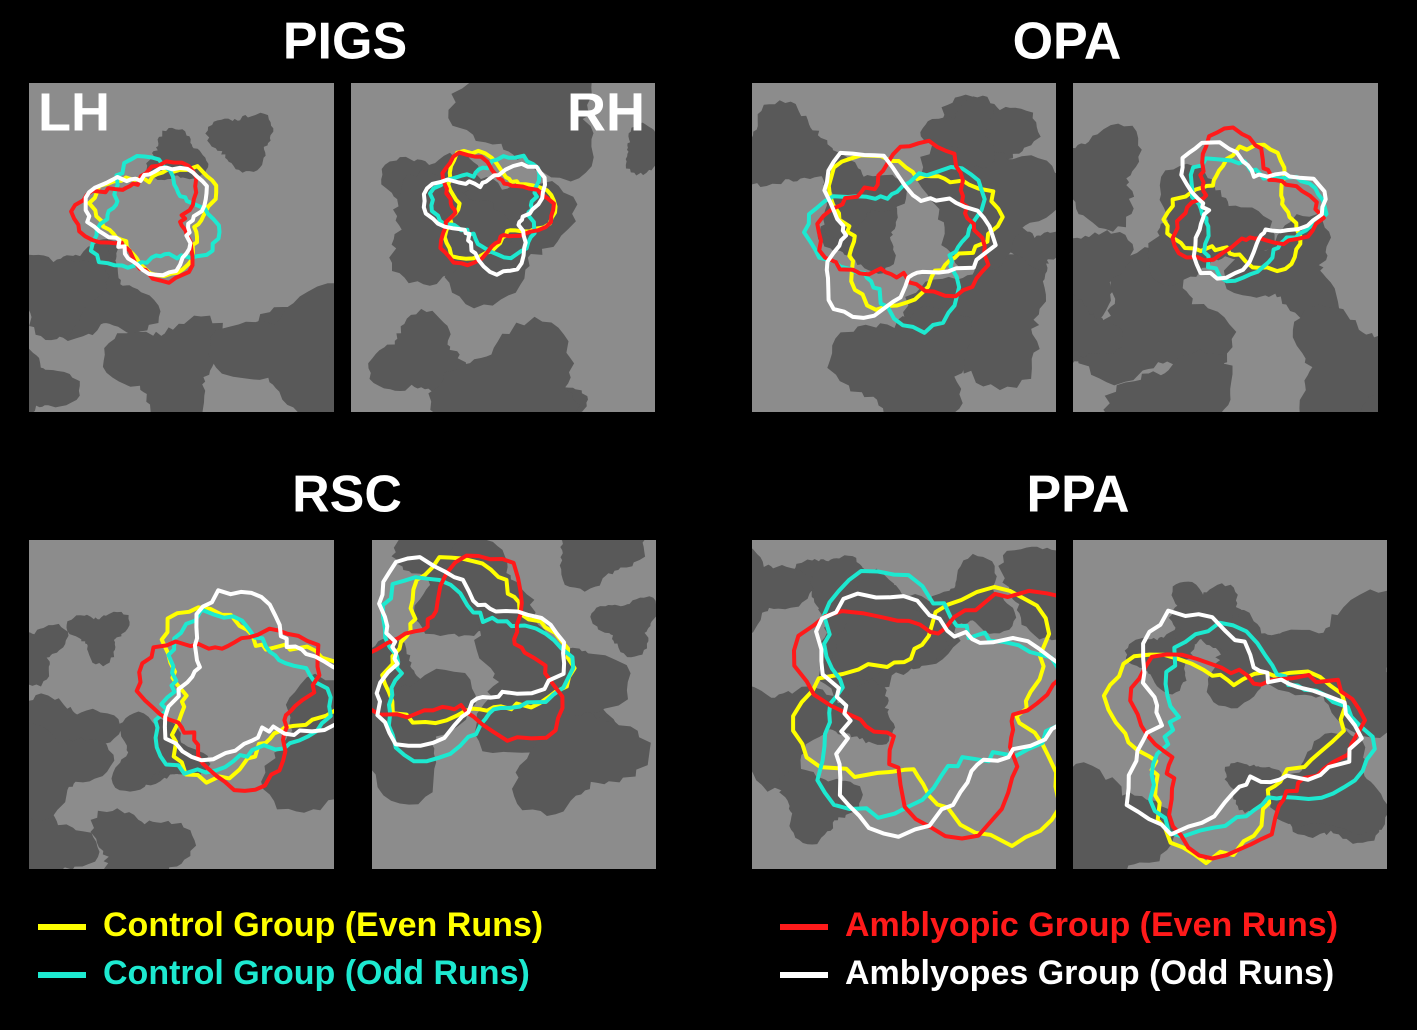  What do you see at coordinates (323, 925) in the screenshot?
I see `legend-label: Control Group (Even Runs)` at bounding box center [323, 925].